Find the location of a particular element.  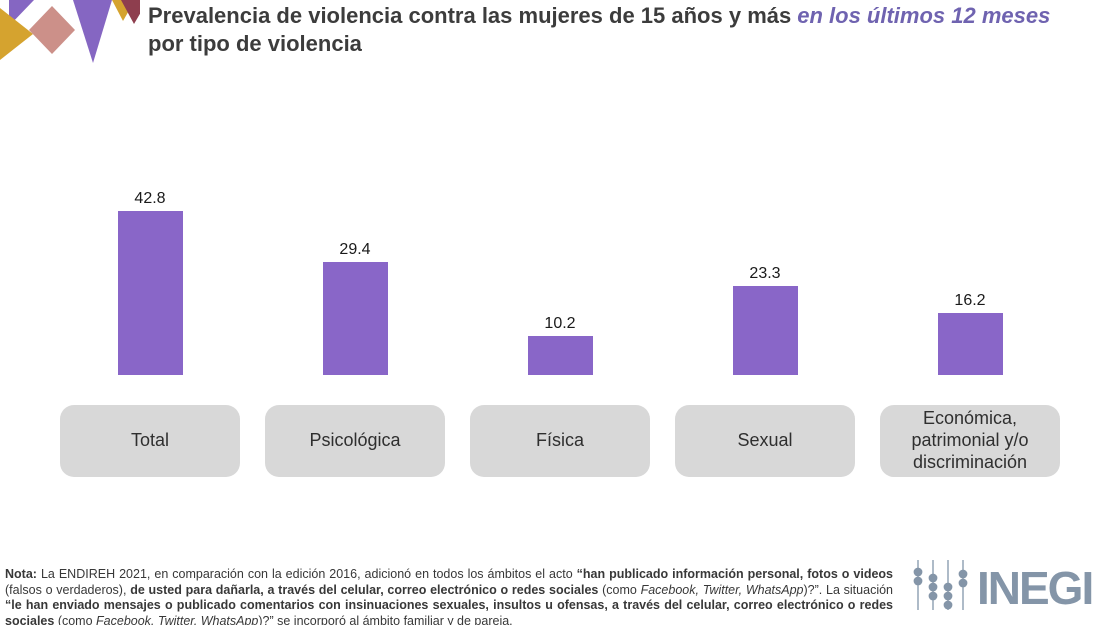

value-label: 10.2 is located at coordinates (560, 323).